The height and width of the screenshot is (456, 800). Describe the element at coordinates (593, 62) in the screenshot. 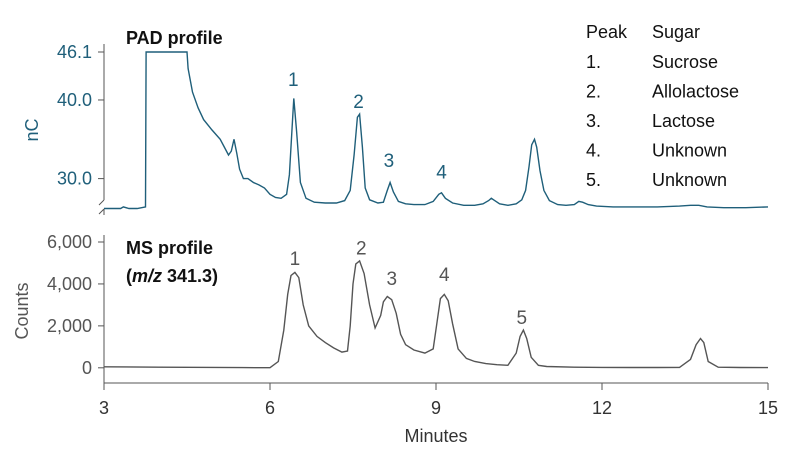

I see `legend-peak-number: 1.` at that location.